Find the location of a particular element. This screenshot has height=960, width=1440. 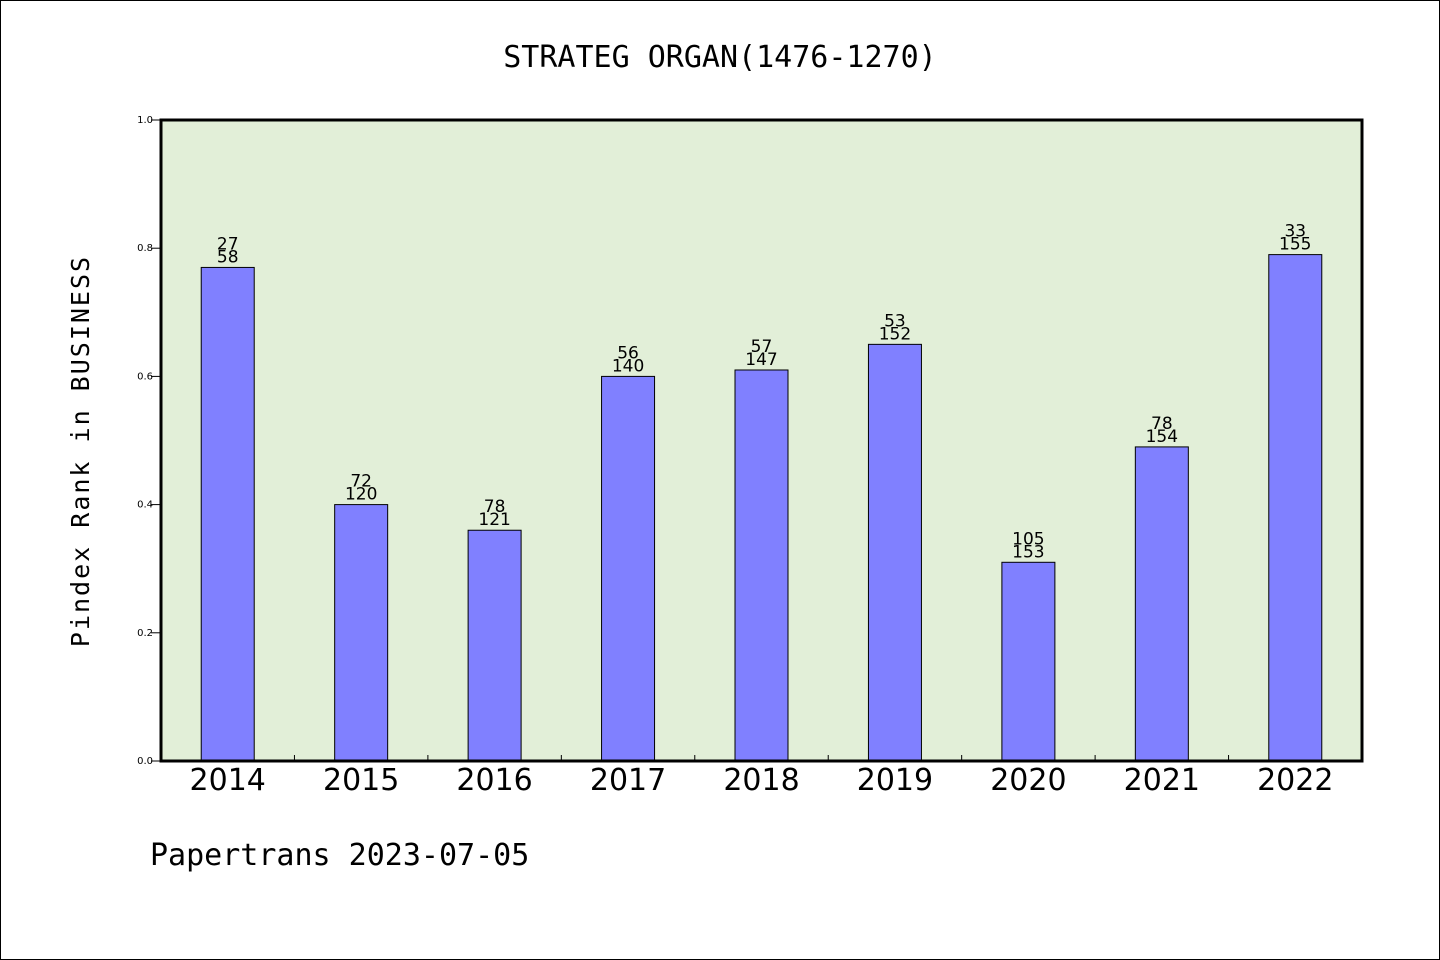

chart-title: STRATEG ORGAN(1476-1270) is located at coordinates (719, 57).